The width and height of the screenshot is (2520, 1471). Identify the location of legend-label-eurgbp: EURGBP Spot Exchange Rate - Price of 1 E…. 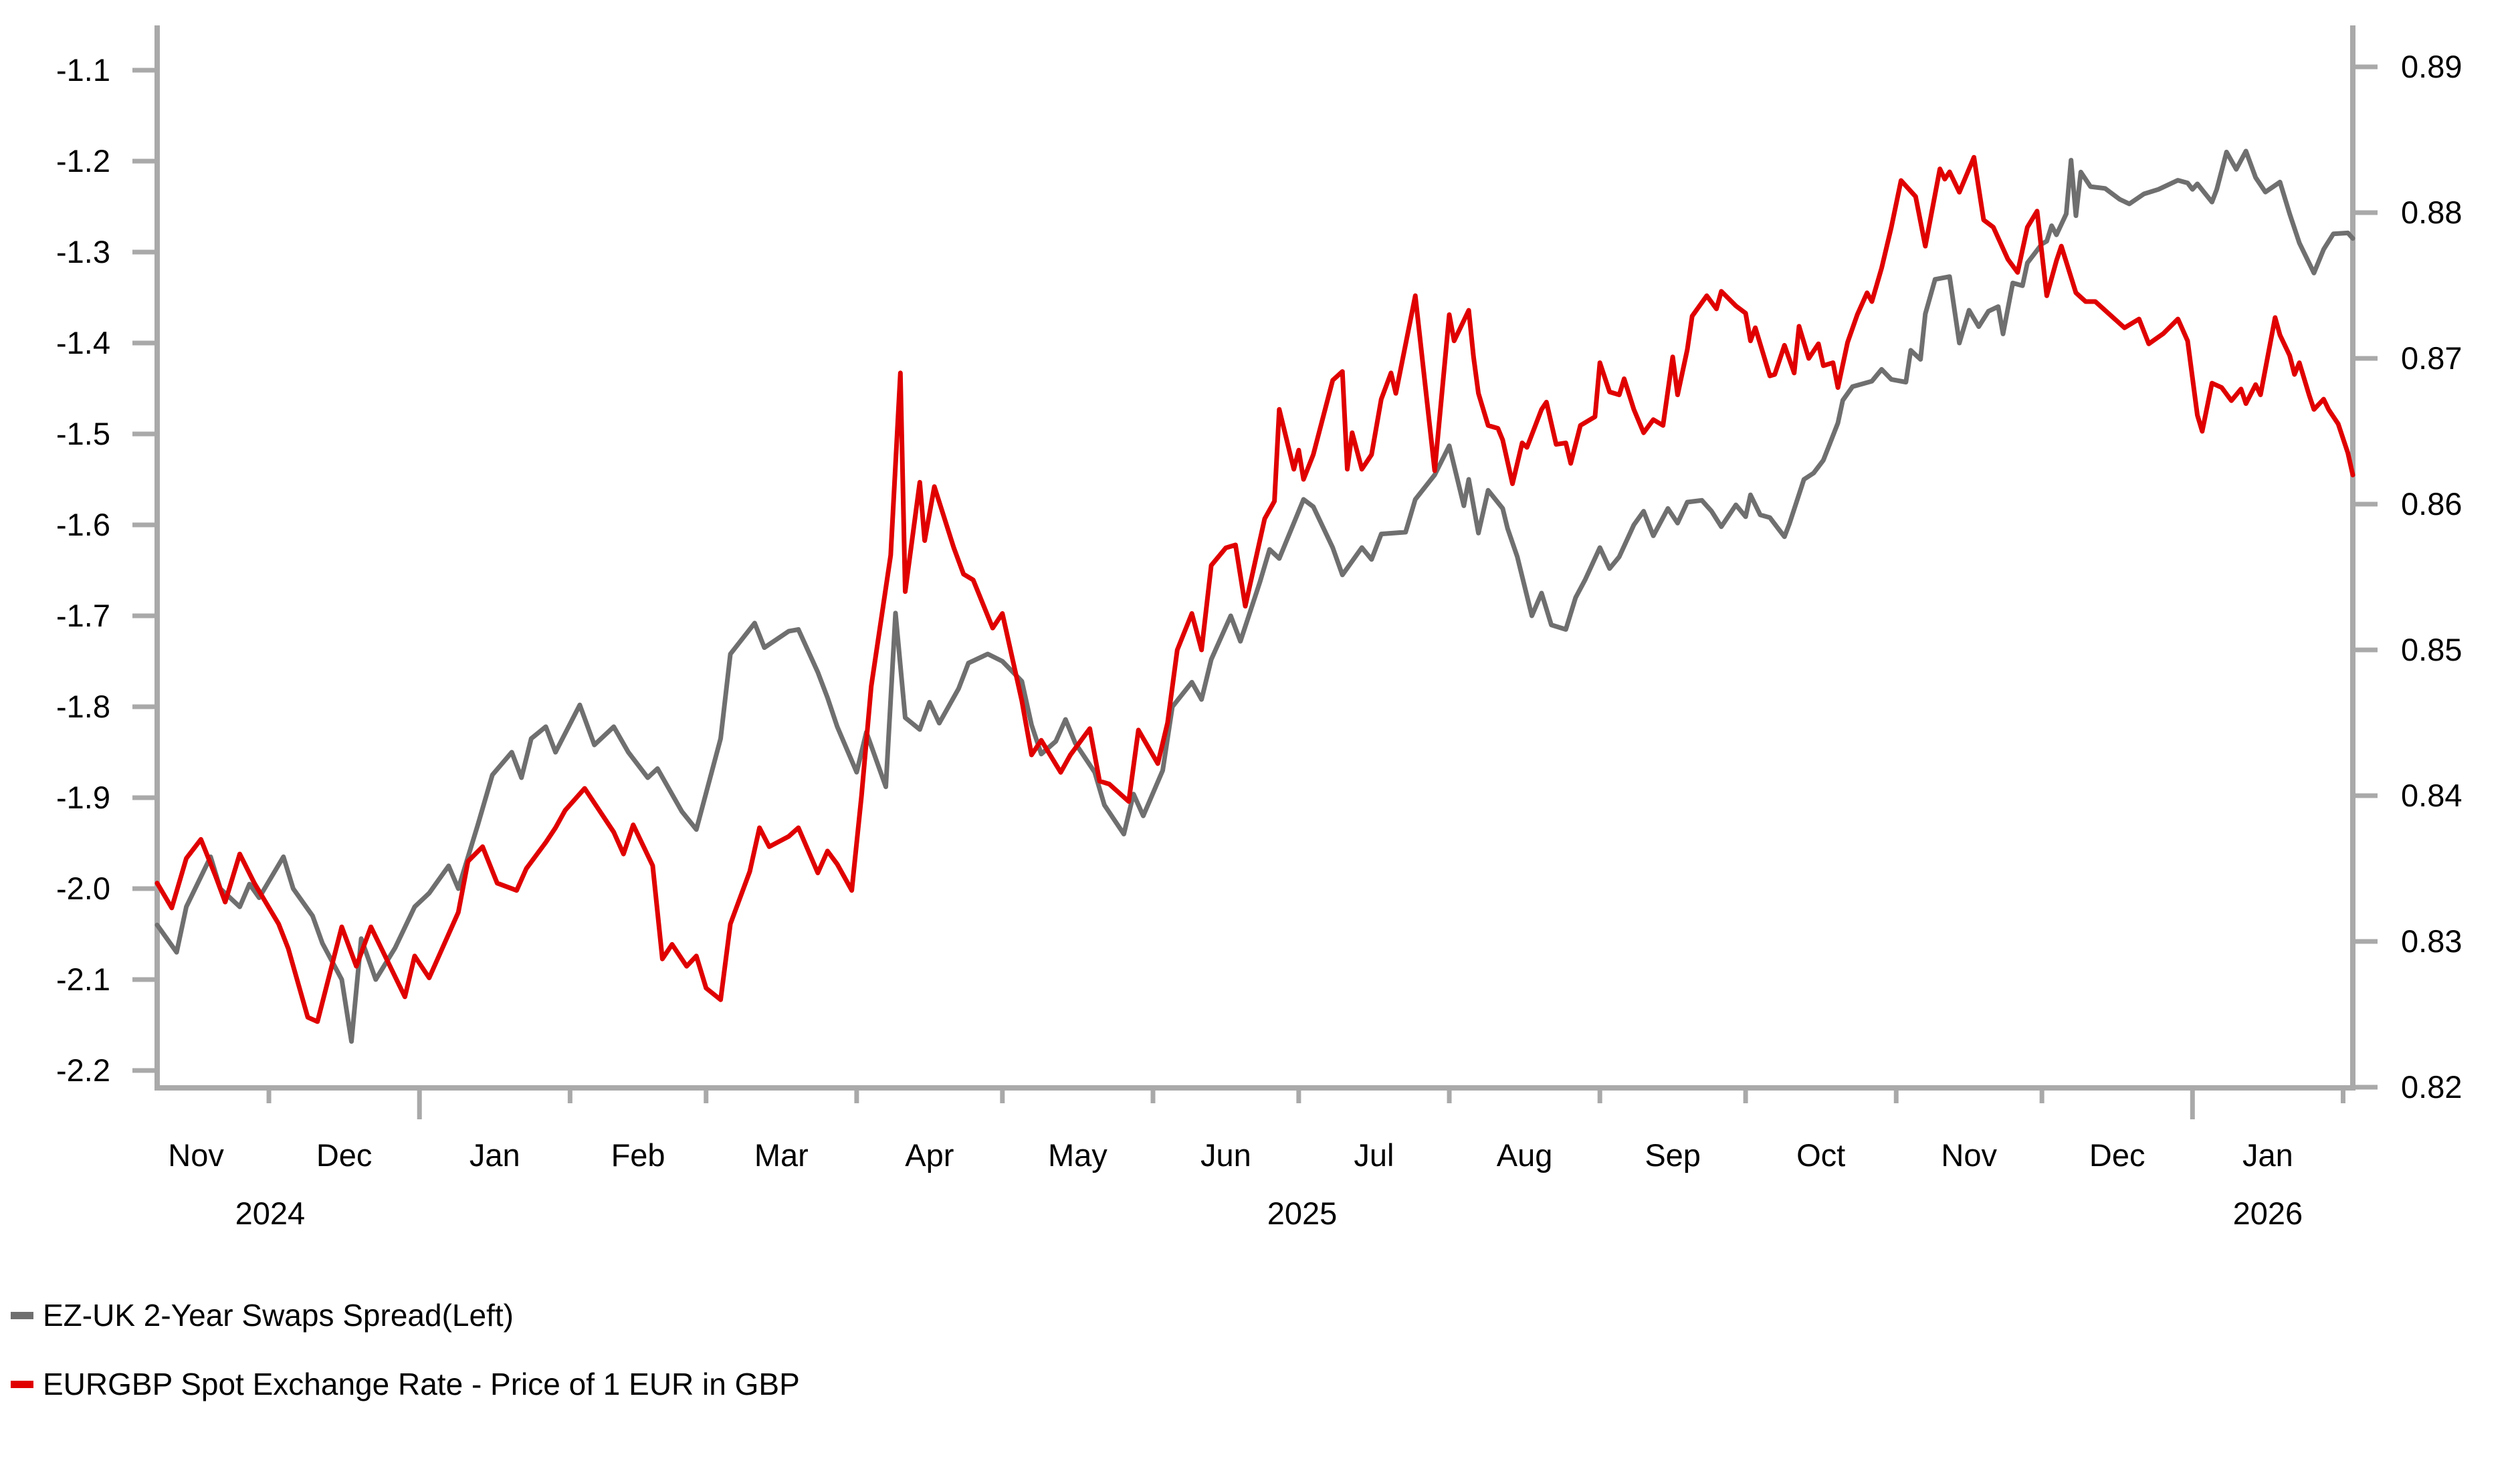
(421, 1384).